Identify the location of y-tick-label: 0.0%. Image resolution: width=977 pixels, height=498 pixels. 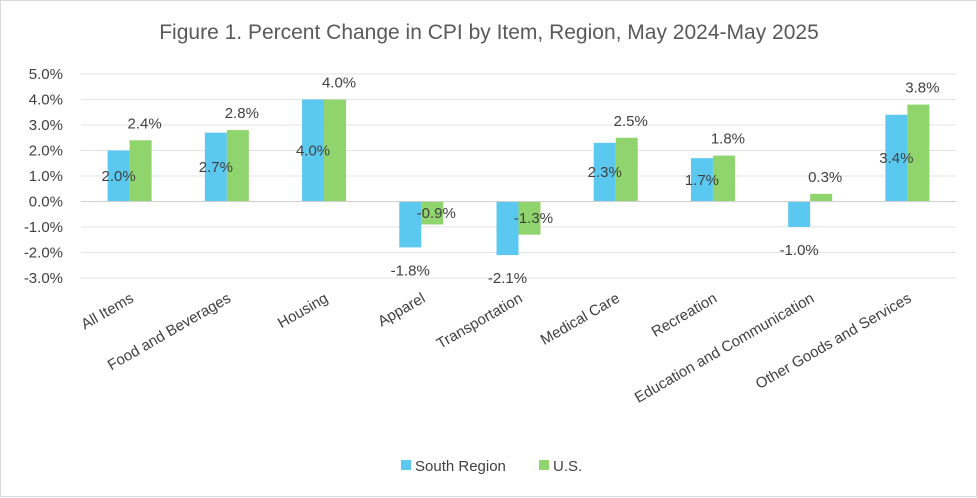
(46, 202).